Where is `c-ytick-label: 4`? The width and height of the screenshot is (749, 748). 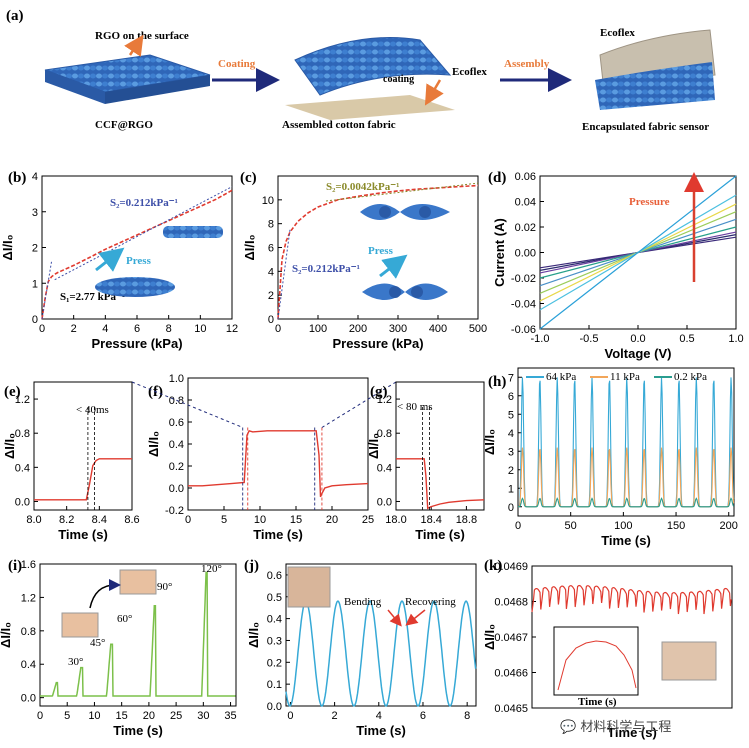 c-ytick-label: 4 is located at coordinates (271, 272).